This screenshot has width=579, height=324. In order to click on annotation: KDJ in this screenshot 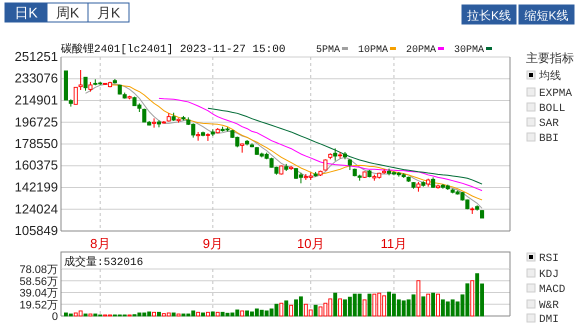, I will do `click(542, 274)`.